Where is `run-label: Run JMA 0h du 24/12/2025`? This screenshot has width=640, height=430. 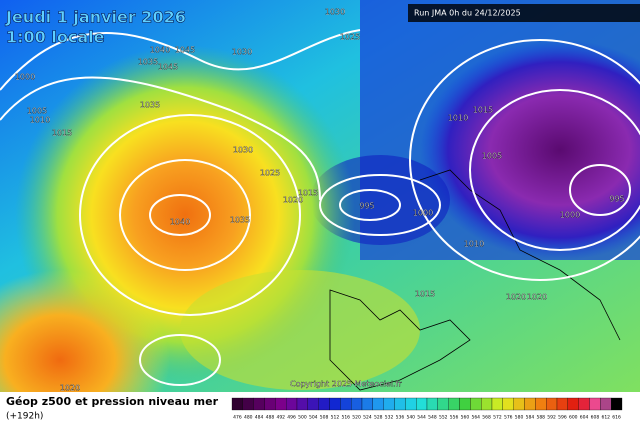 run-label: Run JMA 0h du 24/12/2025 is located at coordinates (467, 13).